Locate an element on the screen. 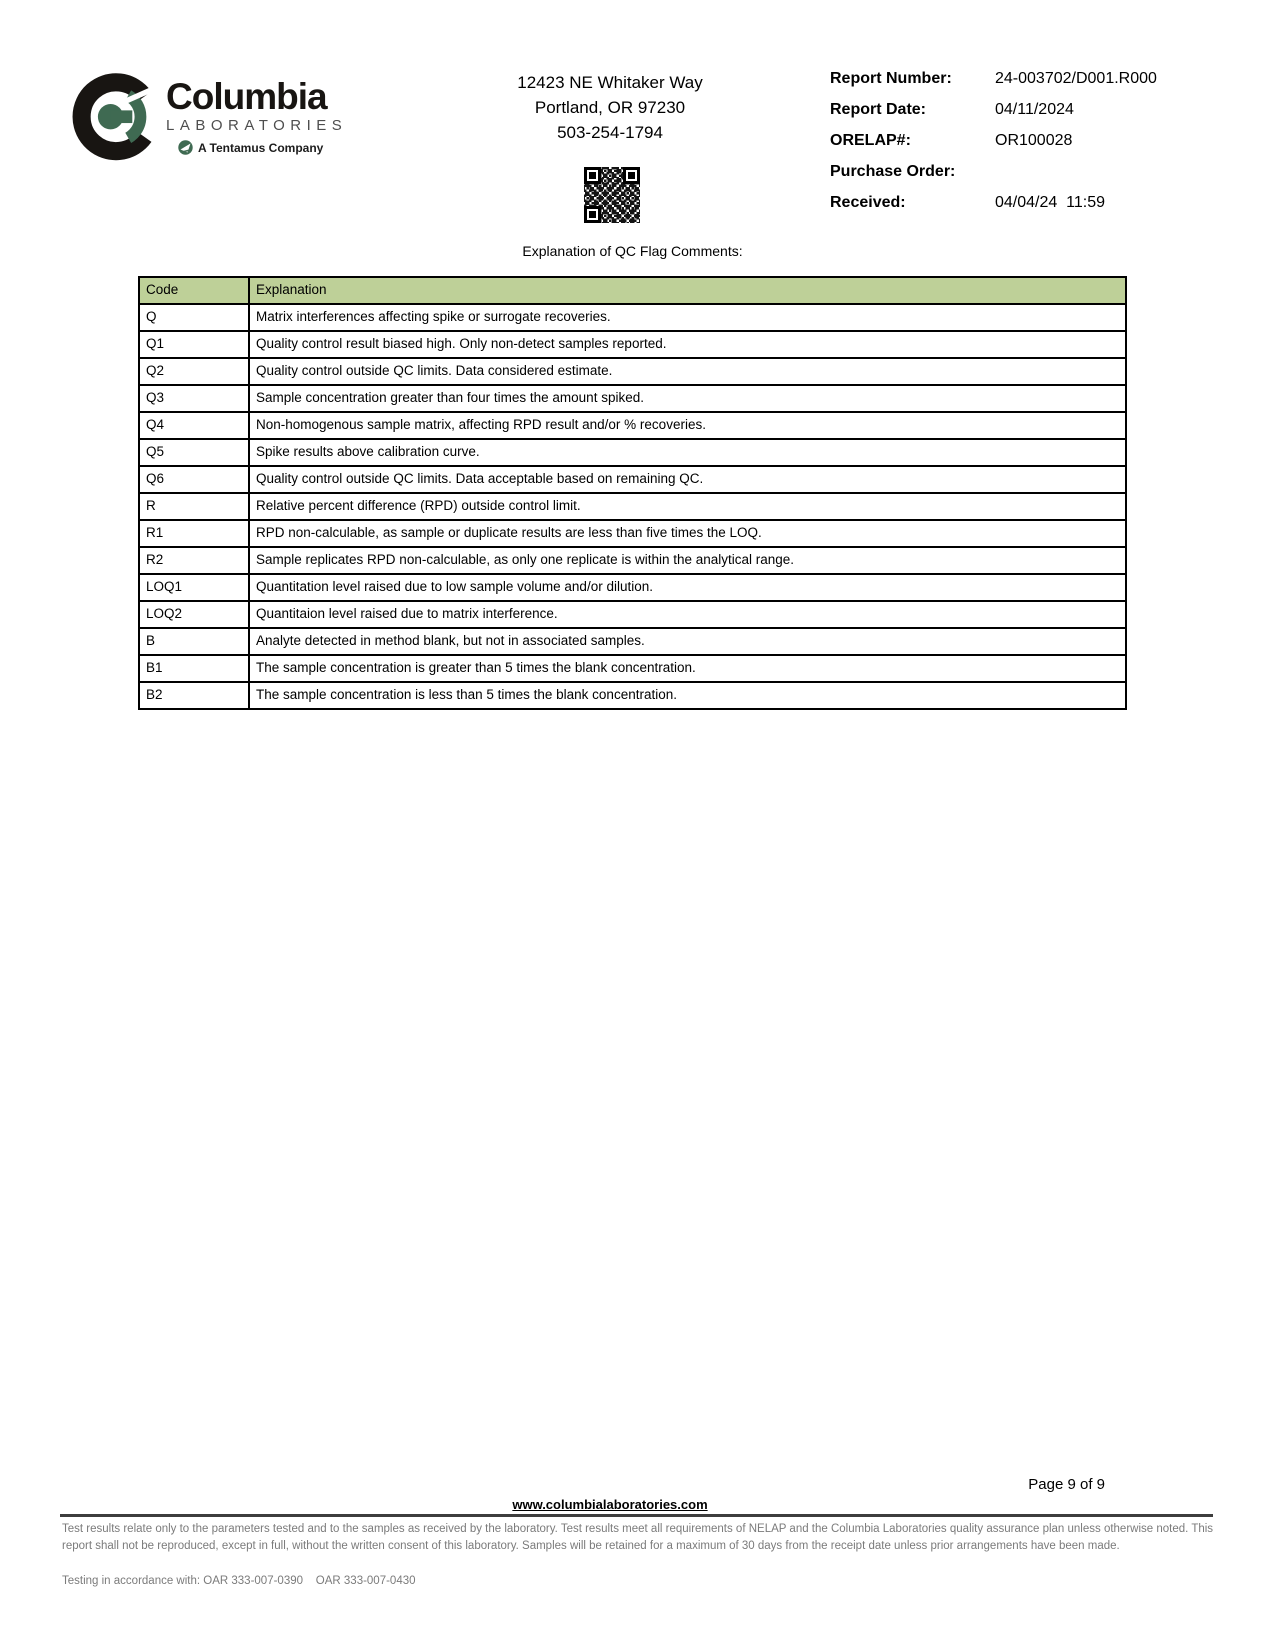  report-info-row: Report Date: 04/11/2024 is located at coordinates (1030, 111).